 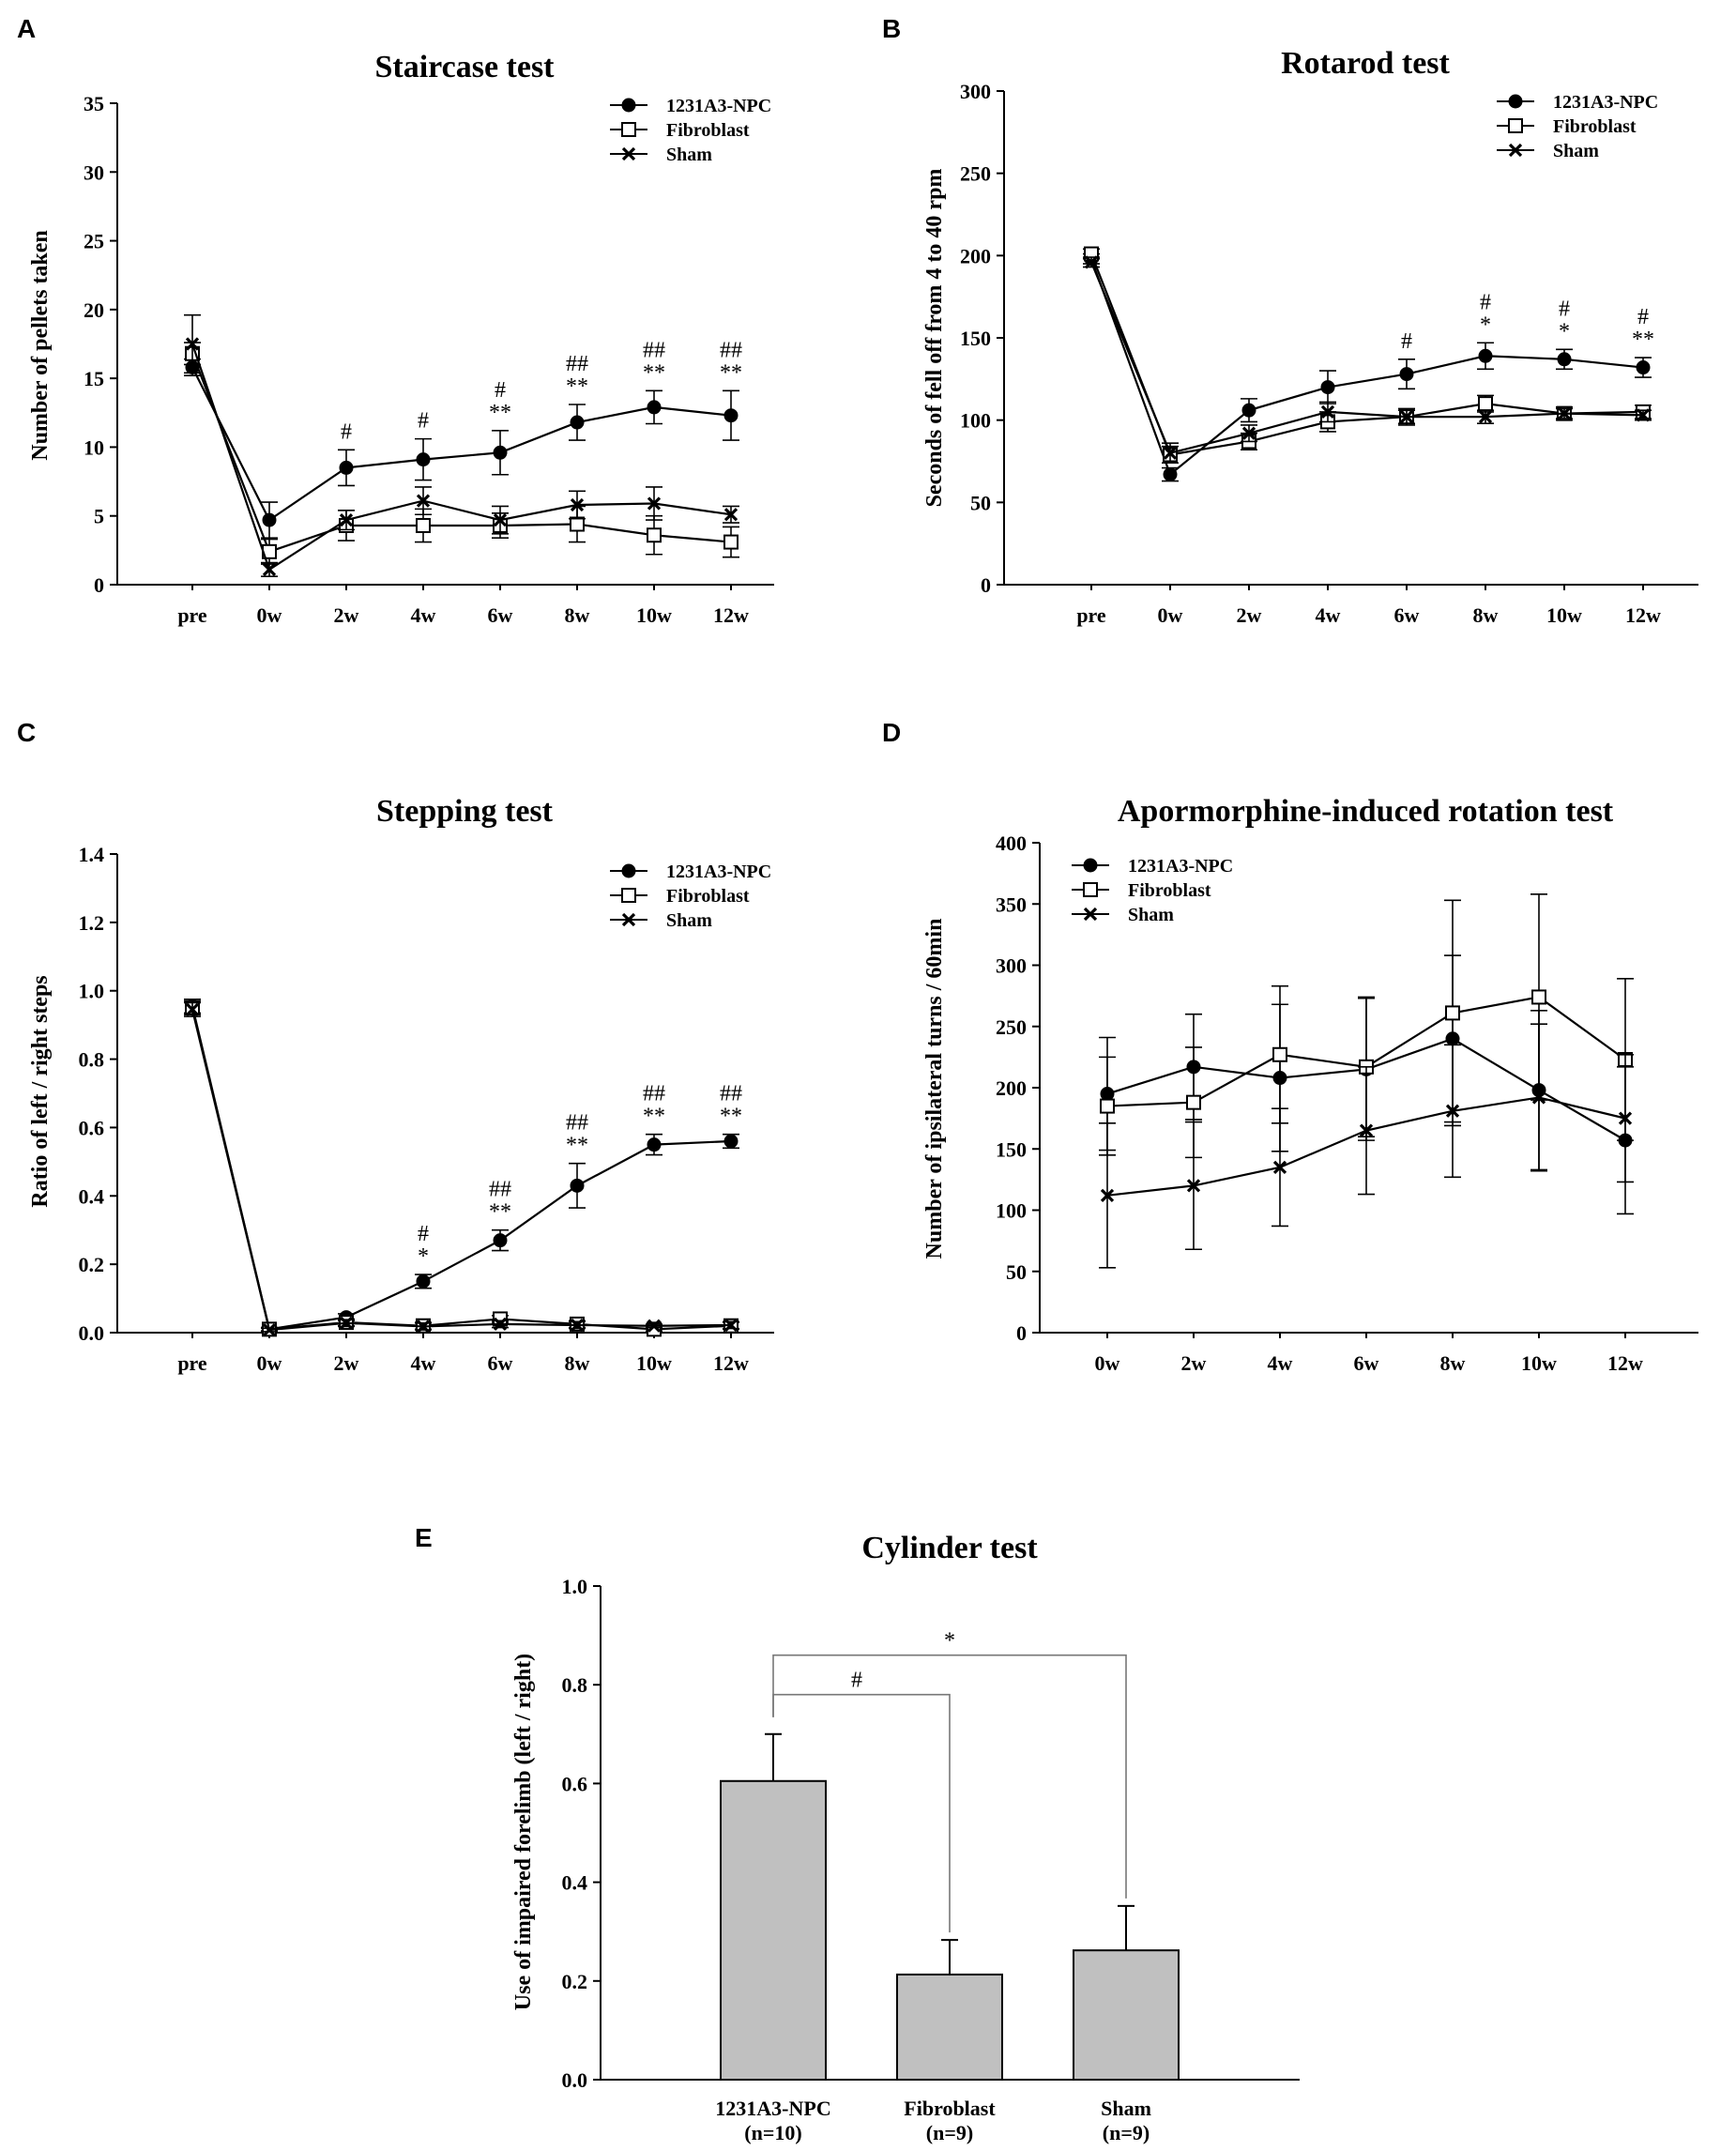 What do you see at coordinates (94, 103) in the screenshot?
I see `y-tick-label: 35` at bounding box center [94, 103].